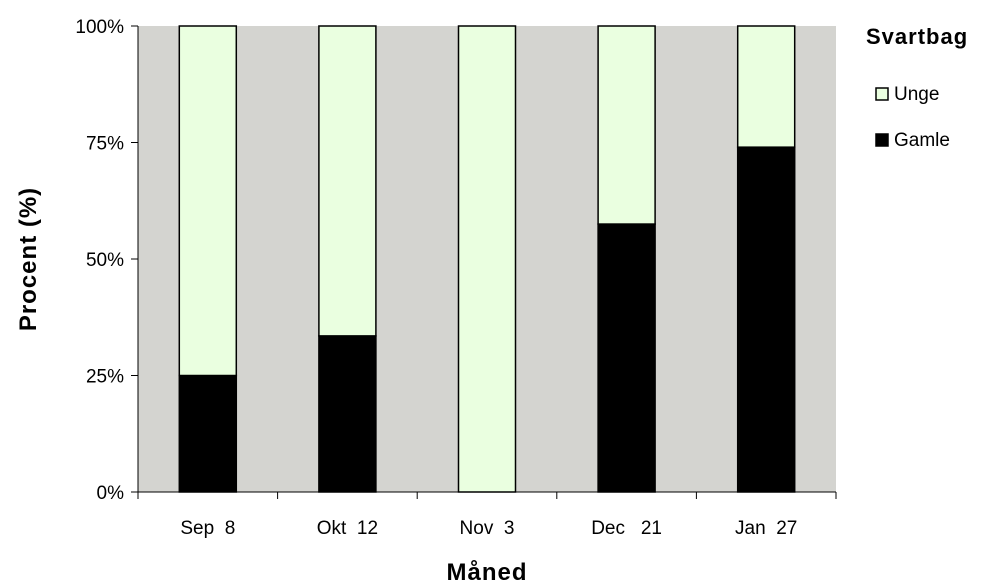 The width and height of the screenshot is (996, 587). I want to click on y-tick-label: 0%, so click(111, 493).